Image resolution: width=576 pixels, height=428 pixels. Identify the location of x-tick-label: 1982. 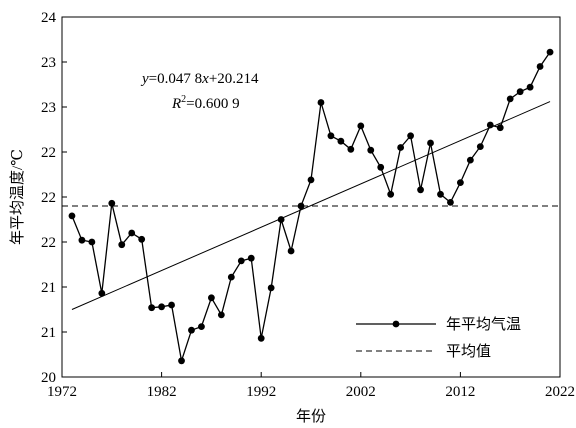
(162, 392).